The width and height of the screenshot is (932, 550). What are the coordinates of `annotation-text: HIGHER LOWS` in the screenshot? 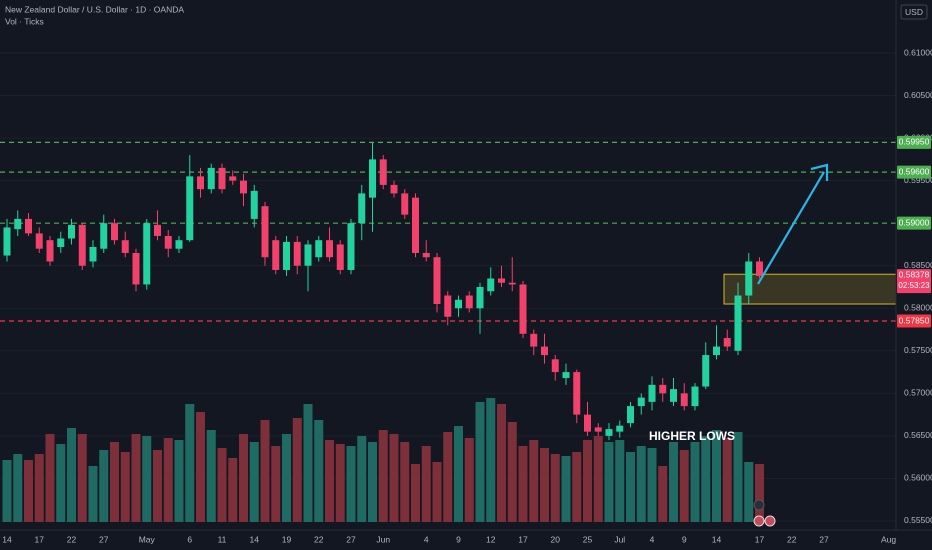 It's located at (692, 436).